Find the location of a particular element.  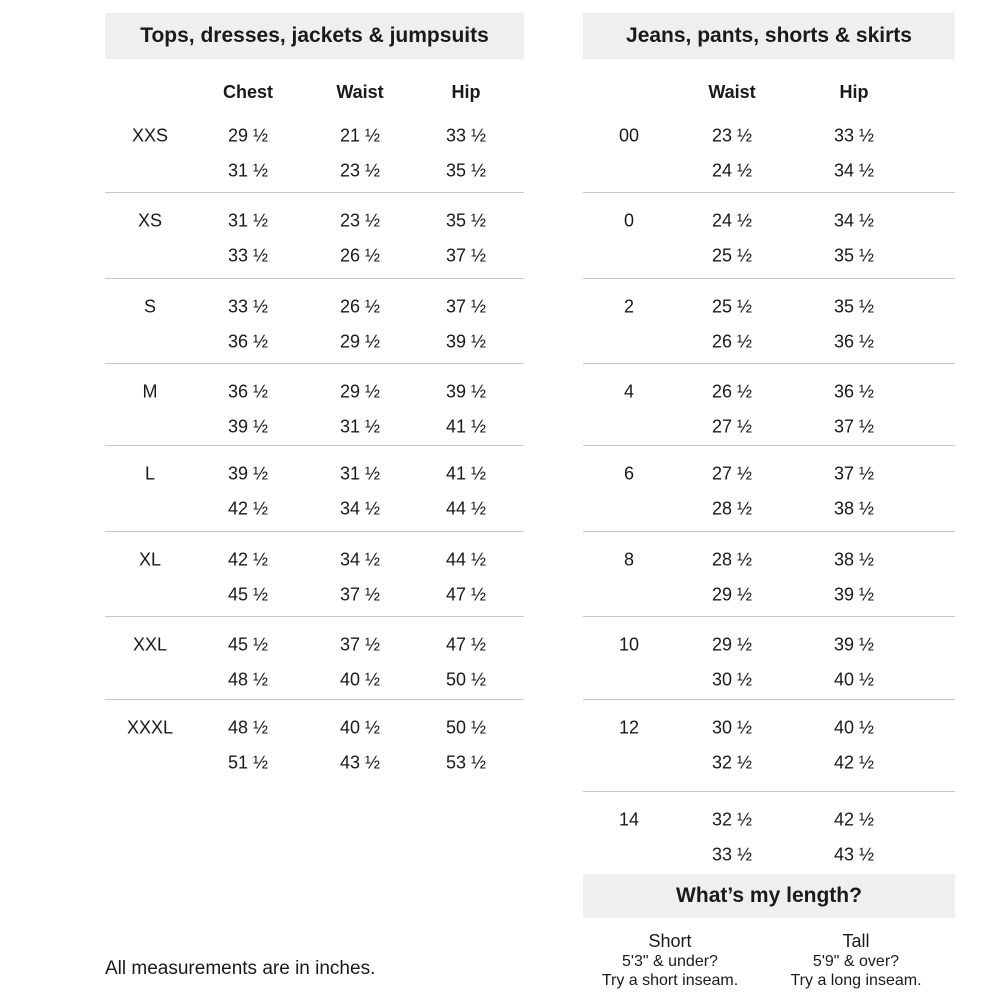

waist-min-value: 21 ½ is located at coordinates (360, 135).